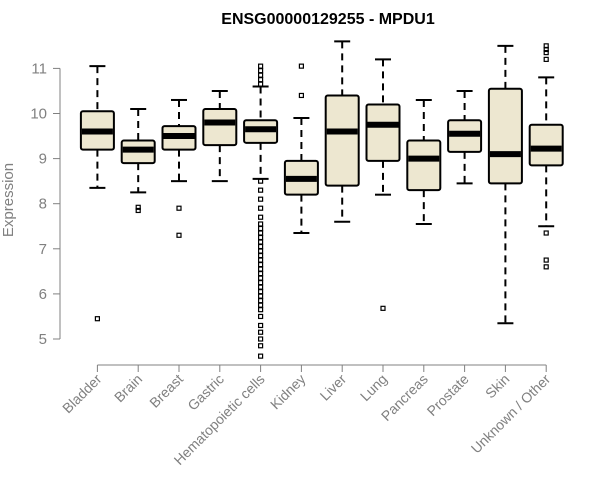 This screenshot has height=500, width=600. I want to click on y-tick-label: 6, so click(43, 294).